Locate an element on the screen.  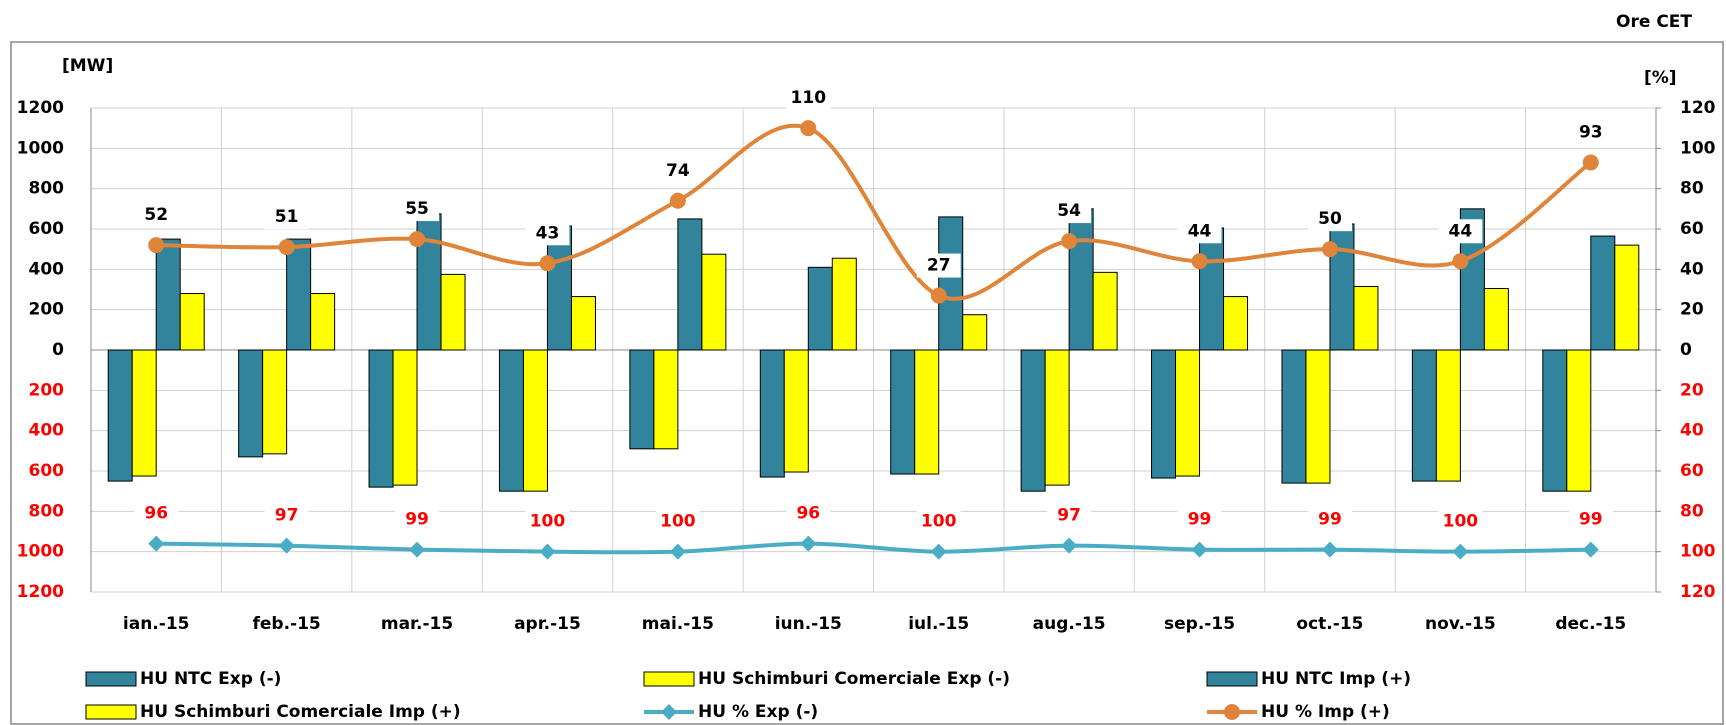
legend-label: HU Schimburi Comerciale Imp (+) is located at coordinates (300, 712).